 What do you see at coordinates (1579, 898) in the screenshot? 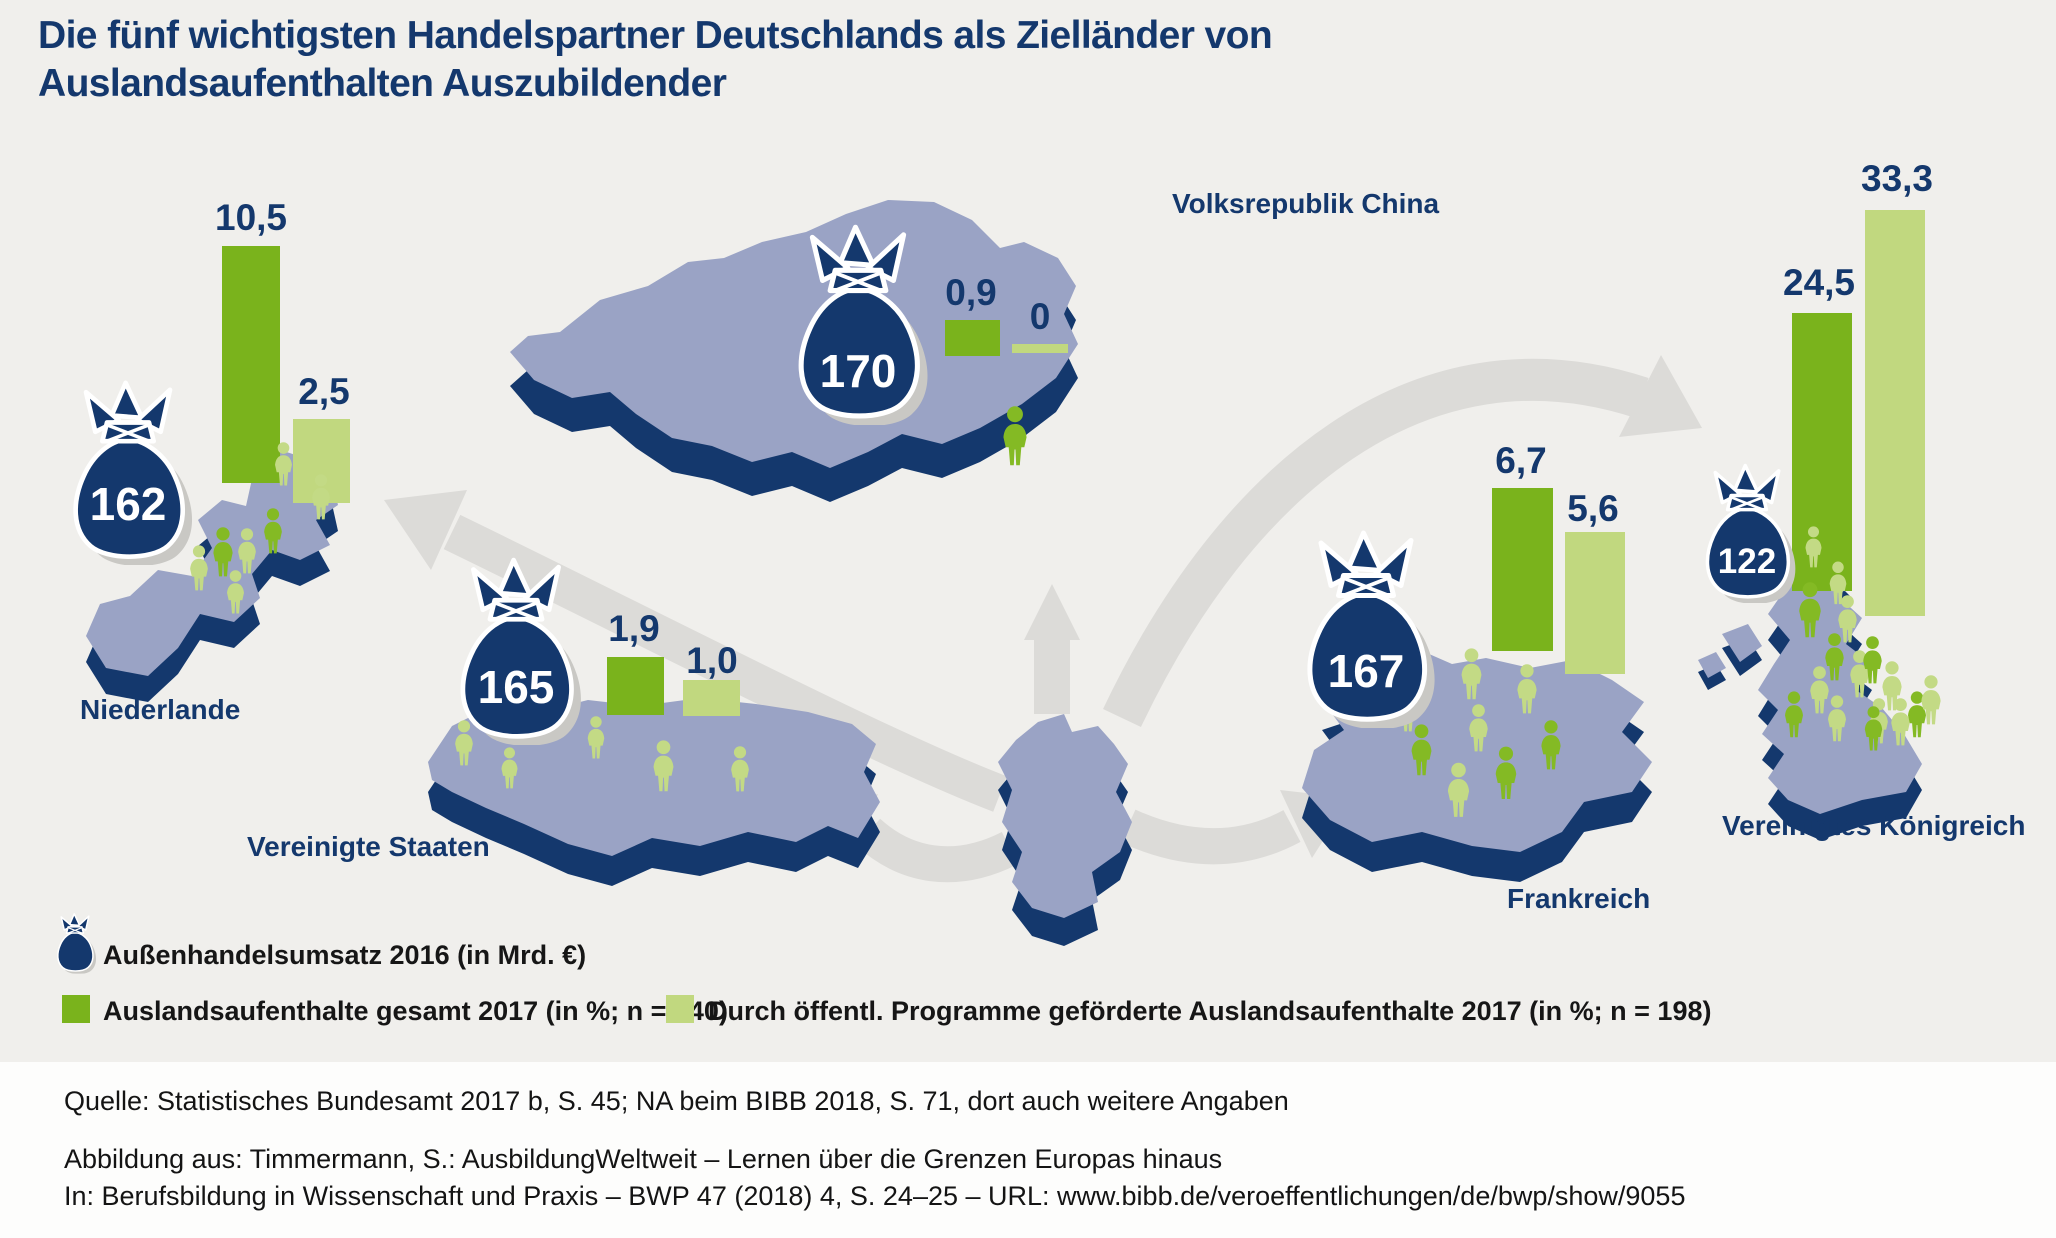
I see `country-label-frankreich: Frankreich` at bounding box center [1579, 898].